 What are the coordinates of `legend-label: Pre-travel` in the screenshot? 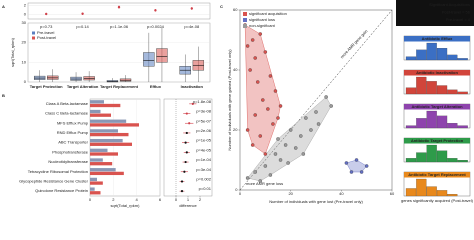 It's located at (45, 32).